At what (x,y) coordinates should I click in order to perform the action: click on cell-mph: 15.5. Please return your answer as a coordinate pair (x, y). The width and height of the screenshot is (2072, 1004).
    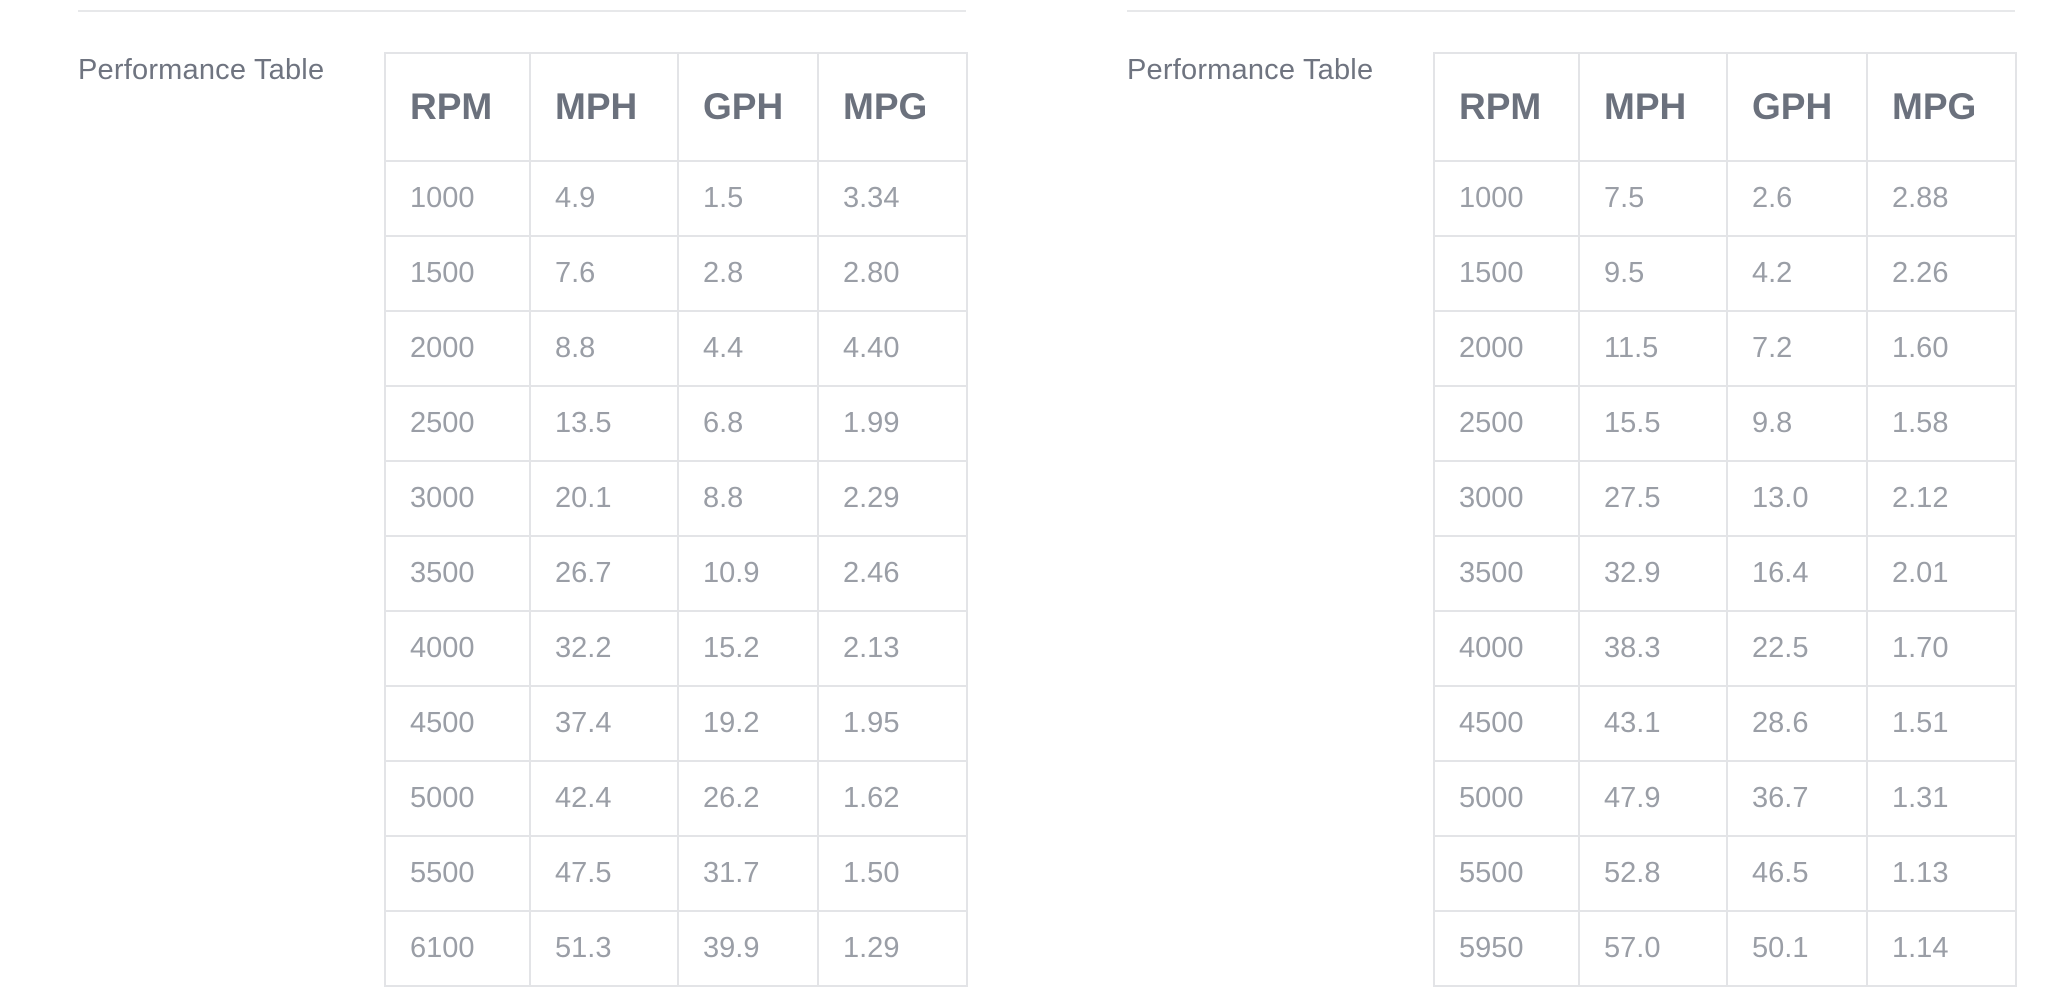
    Looking at the image, I should click on (1653, 423).